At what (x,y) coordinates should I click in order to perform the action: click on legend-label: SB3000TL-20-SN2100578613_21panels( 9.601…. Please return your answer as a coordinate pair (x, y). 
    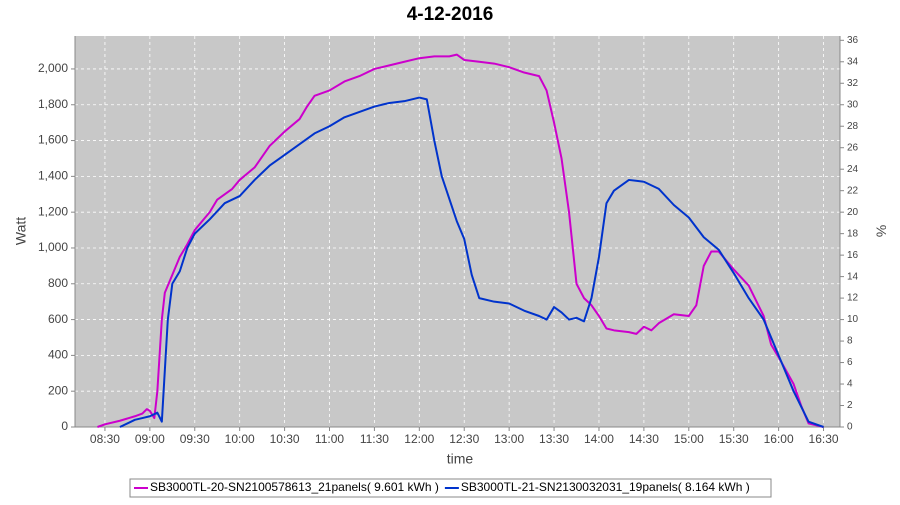
    Looking at the image, I should click on (294, 487).